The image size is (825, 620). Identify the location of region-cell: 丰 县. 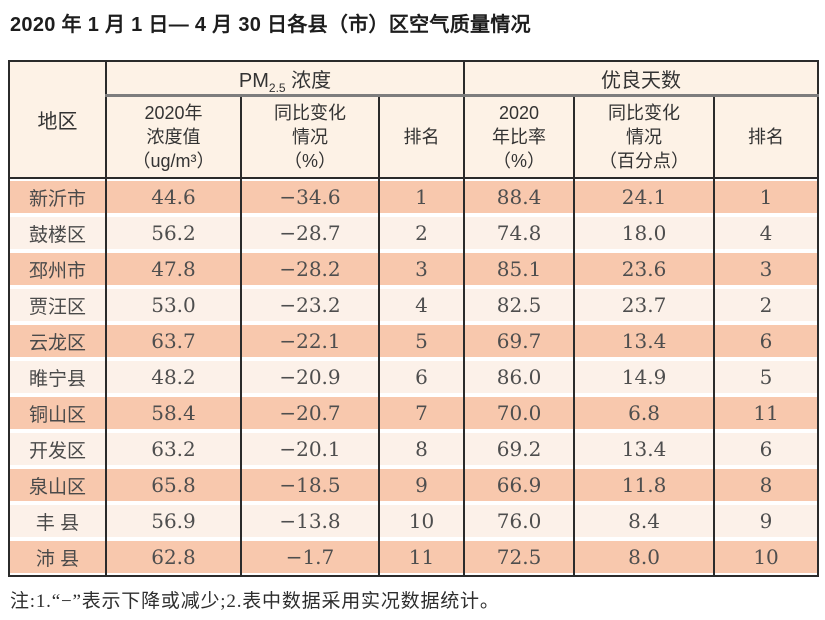
(57, 521).